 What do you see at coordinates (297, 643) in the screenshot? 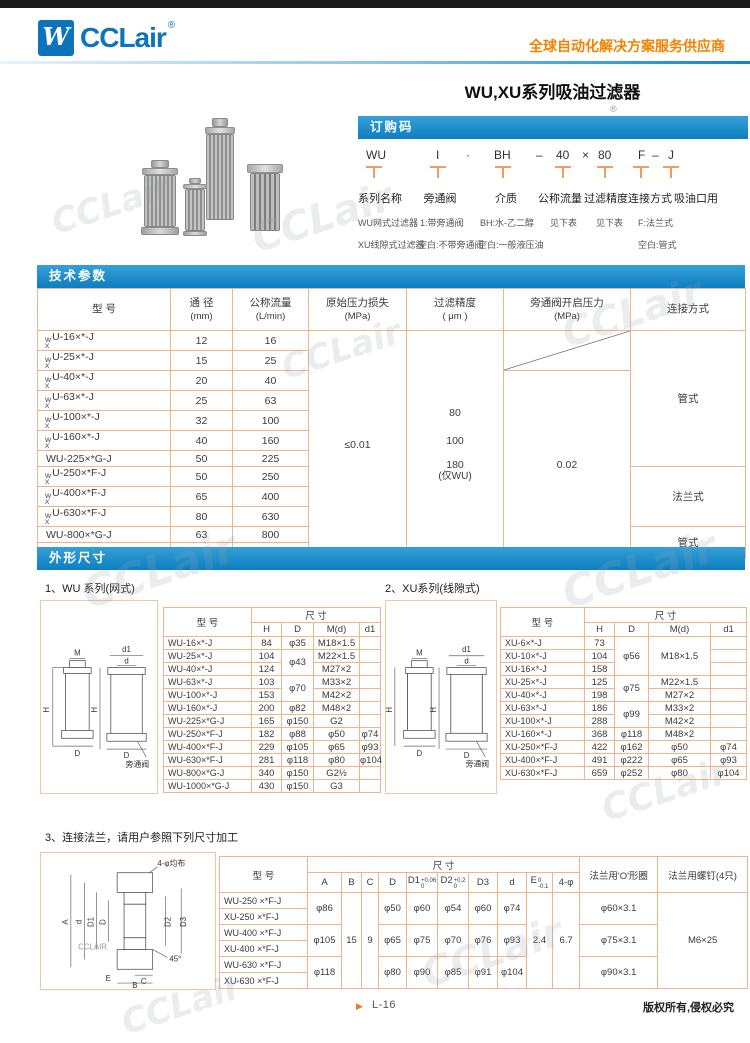
I see `table-cell: φ35` at bounding box center [297, 643].